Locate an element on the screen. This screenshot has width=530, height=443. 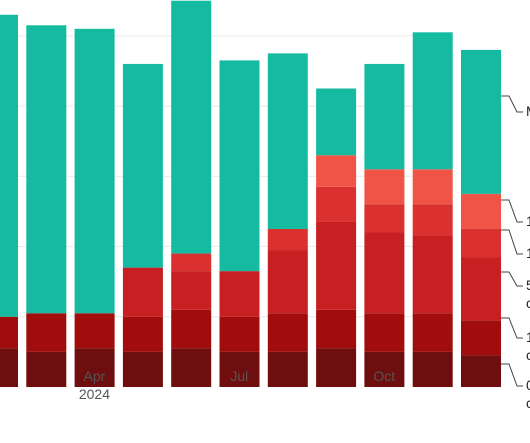
x-axis-tick-labels: Apr 2024 Jul Oct is located at coordinates (237, 385).